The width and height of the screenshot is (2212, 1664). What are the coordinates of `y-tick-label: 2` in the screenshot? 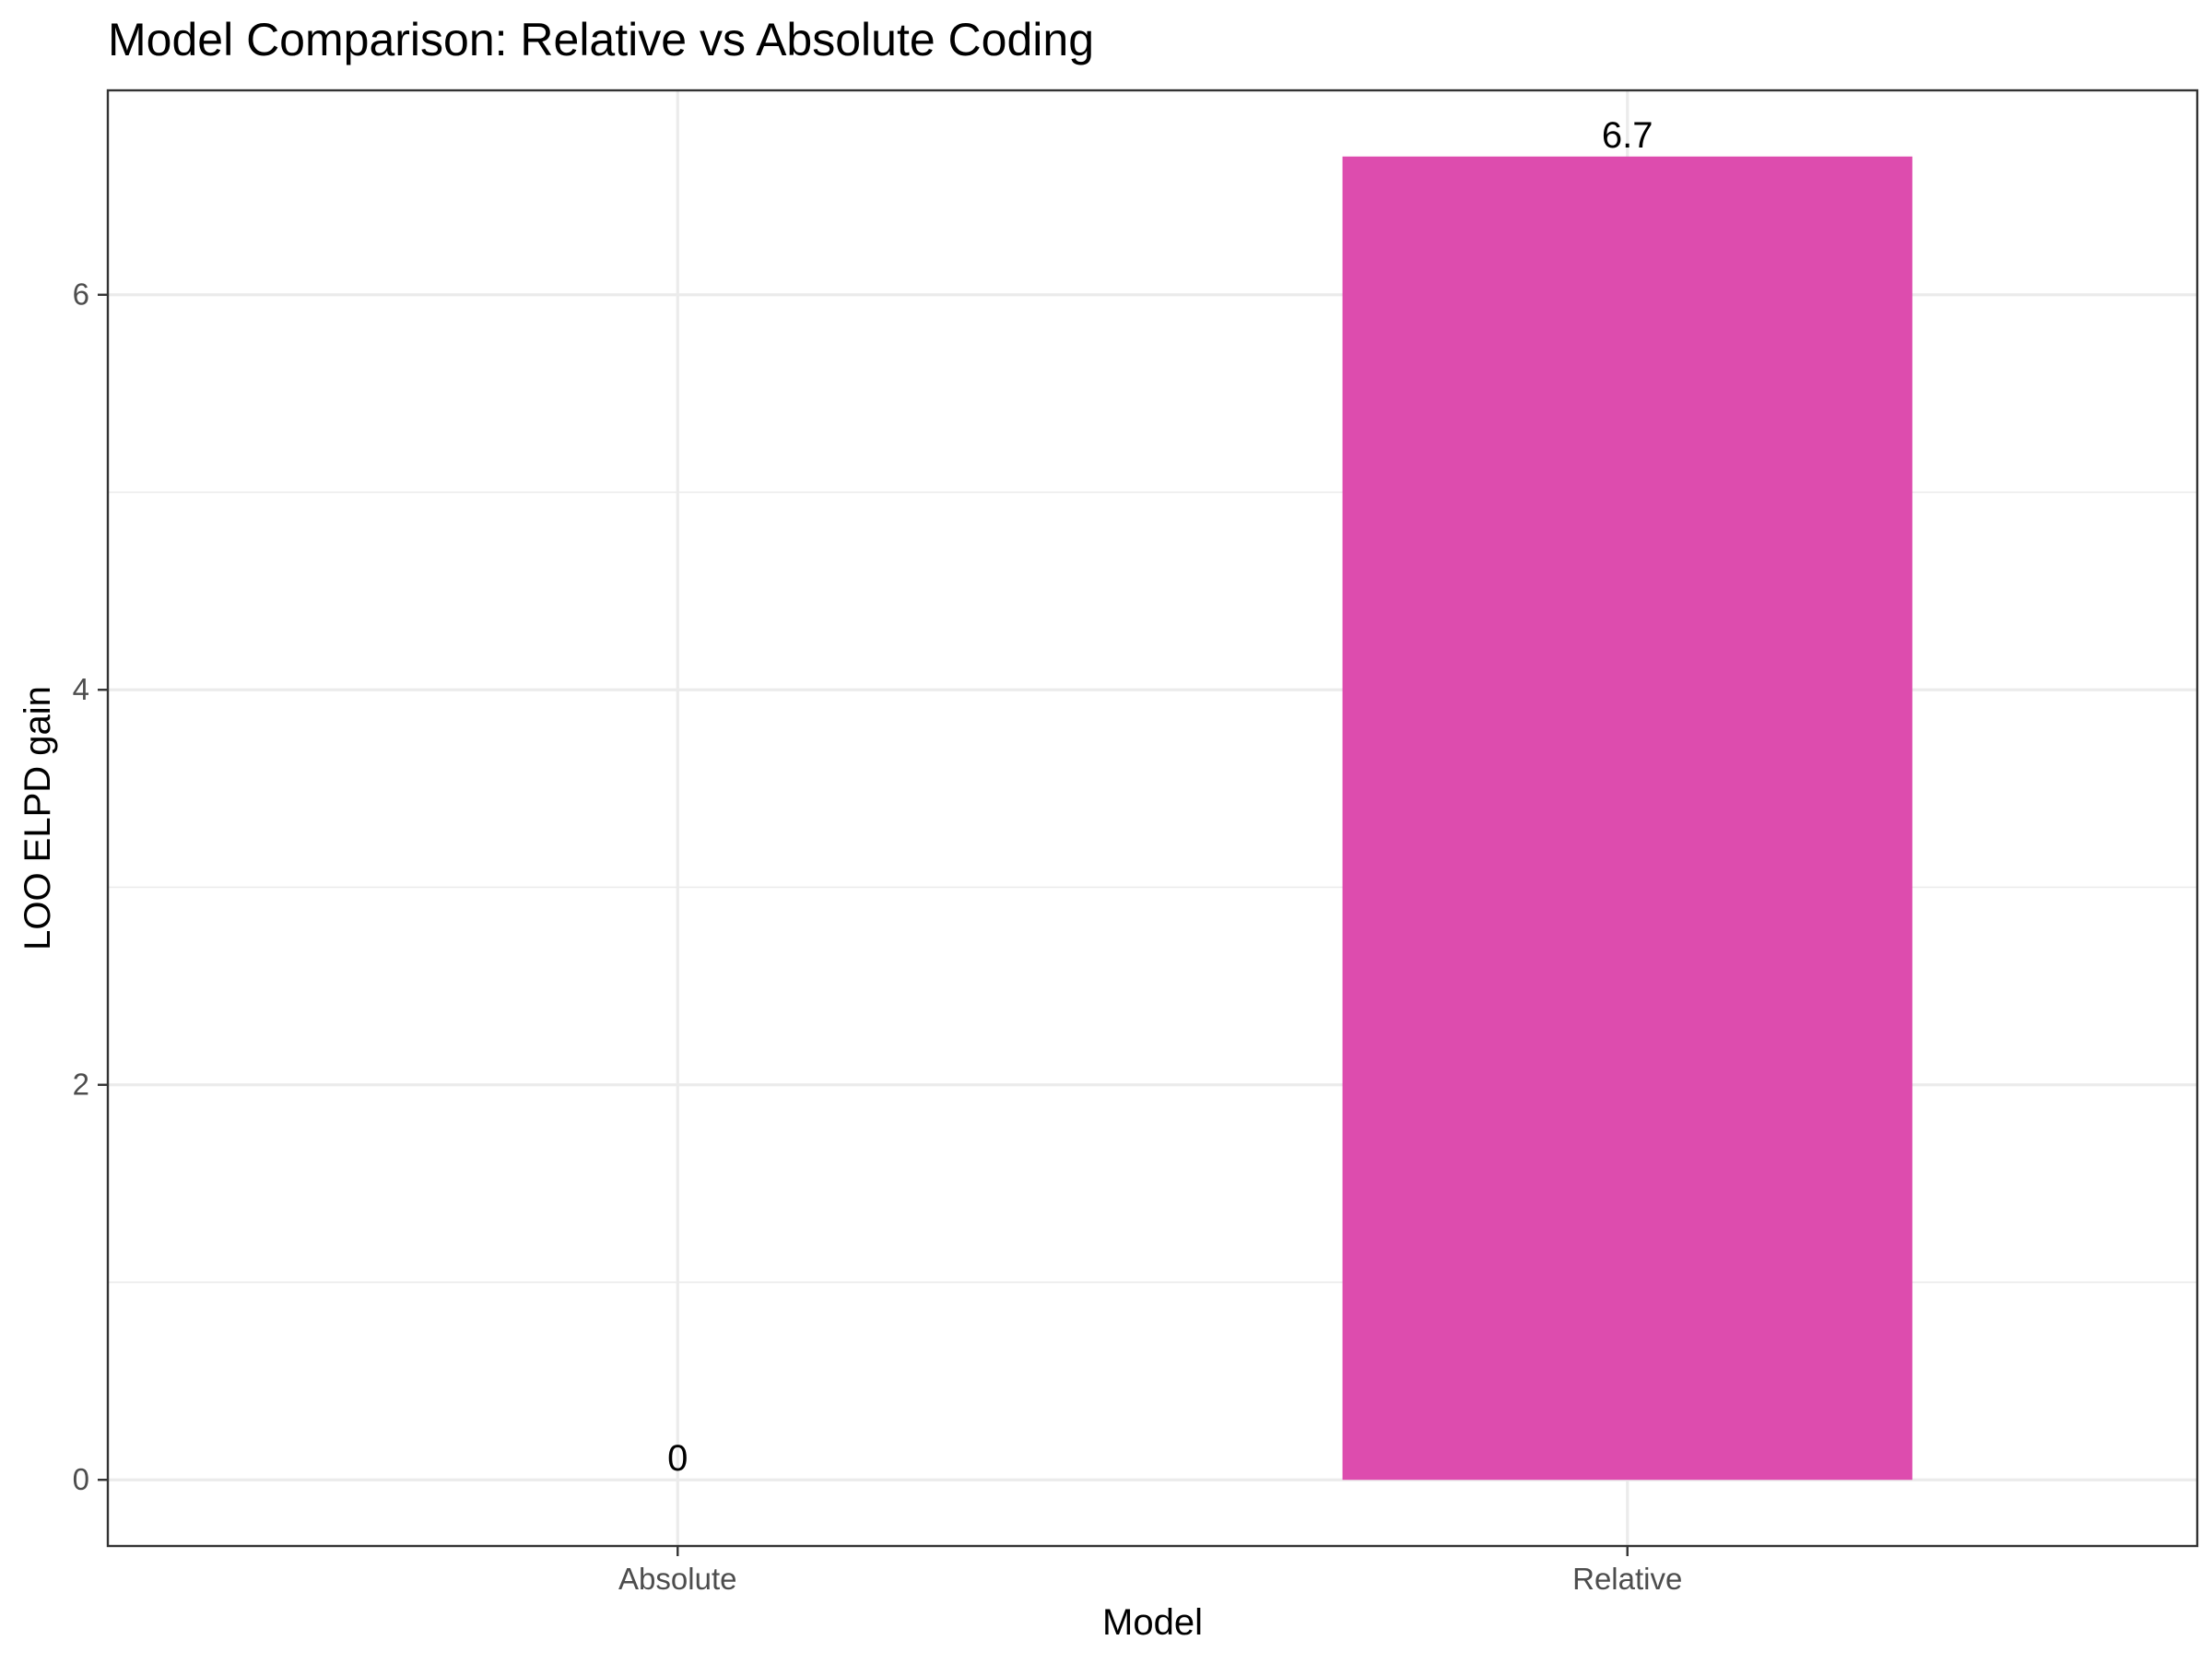 It's located at (81, 1085).